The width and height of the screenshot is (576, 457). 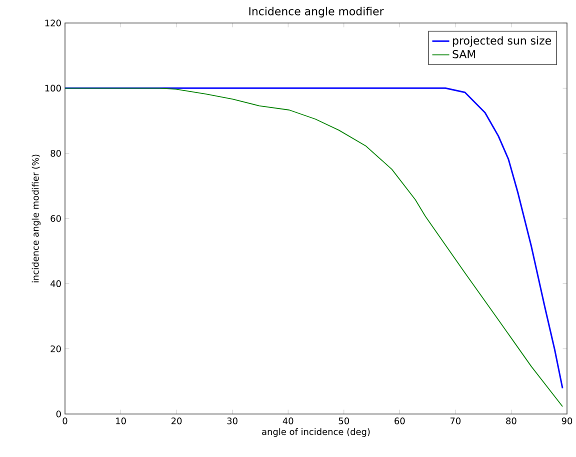 What do you see at coordinates (58, 414) in the screenshot?
I see `y-tick-label: 0` at bounding box center [58, 414].